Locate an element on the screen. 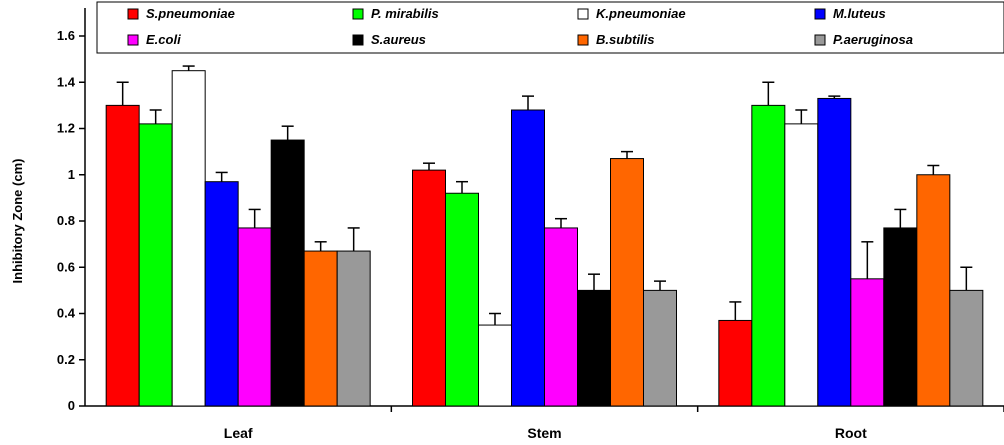  legend-label: P.aeruginosa is located at coordinates (873, 39).